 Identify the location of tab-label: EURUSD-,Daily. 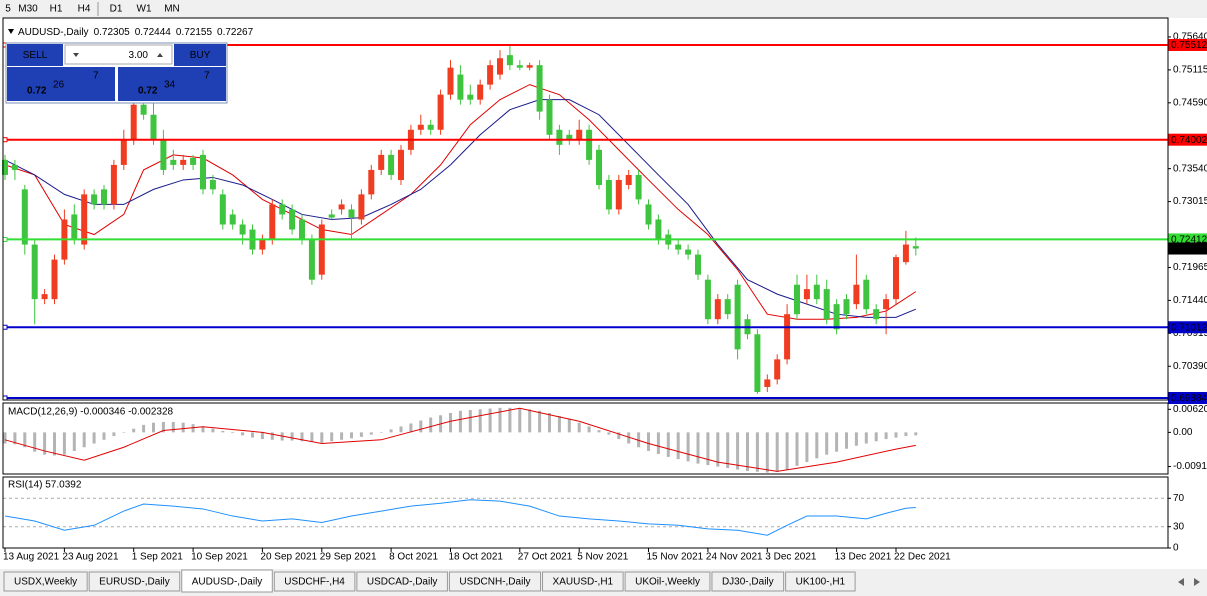
(134, 582).